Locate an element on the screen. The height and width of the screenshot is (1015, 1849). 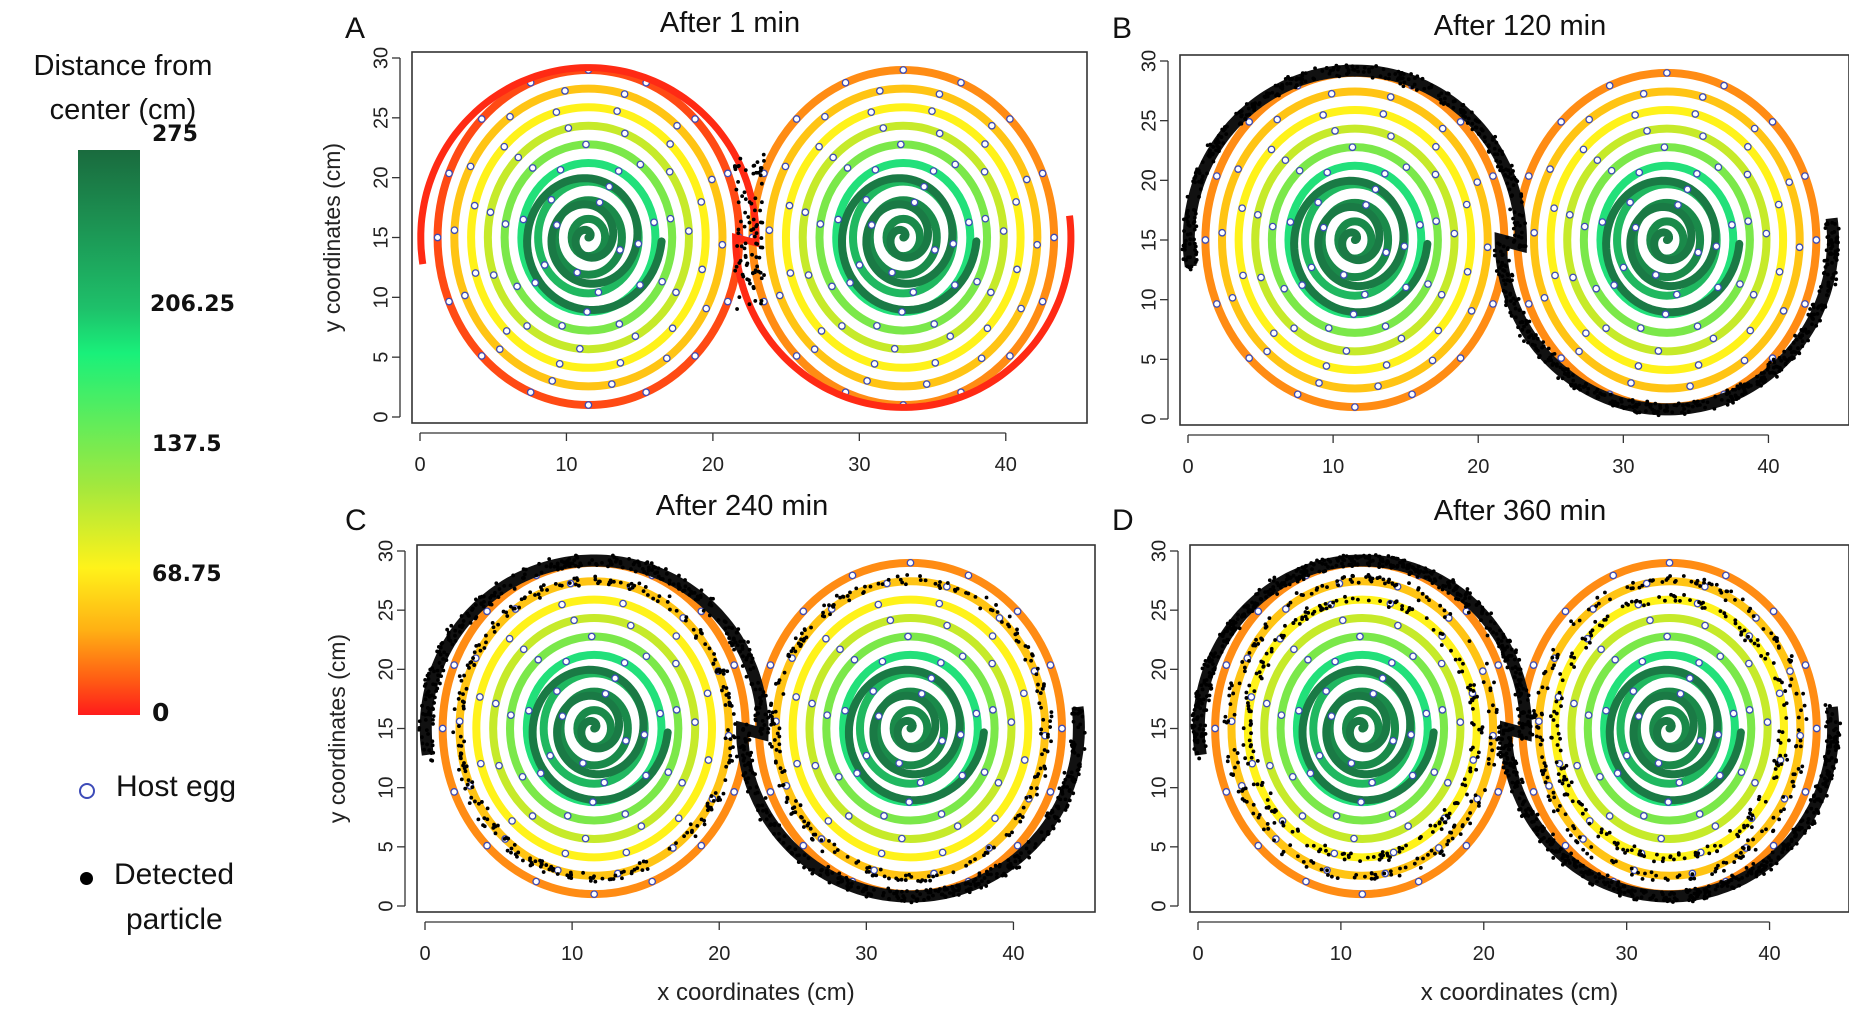
y-tick-label: 20 is located at coordinates (381, 178).